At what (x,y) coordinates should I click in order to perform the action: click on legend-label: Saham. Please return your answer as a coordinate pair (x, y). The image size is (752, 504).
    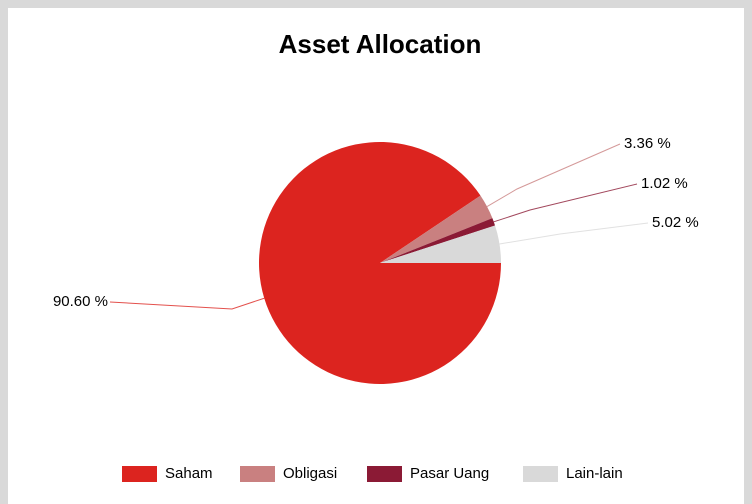
    Looking at the image, I should click on (189, 473).